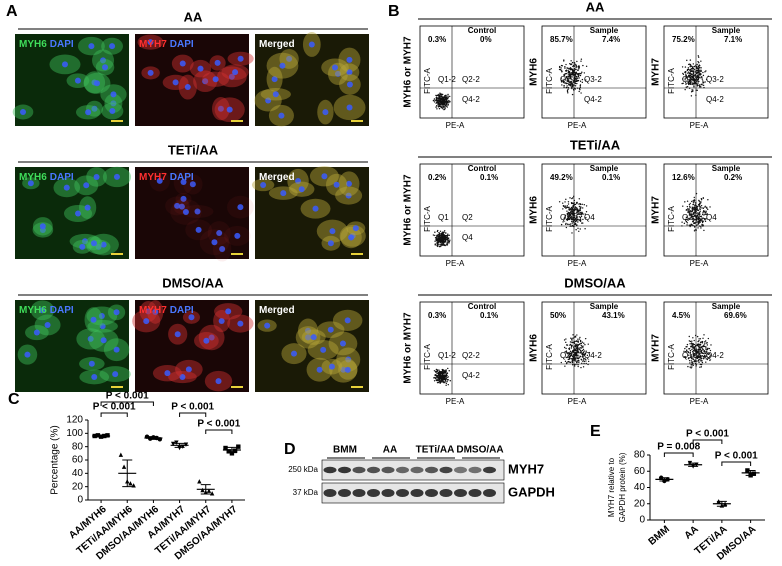  Describe the element at coordinates (622, 487) in the screenshot. I see `y-label: GAPDH protein (%)` at that location.